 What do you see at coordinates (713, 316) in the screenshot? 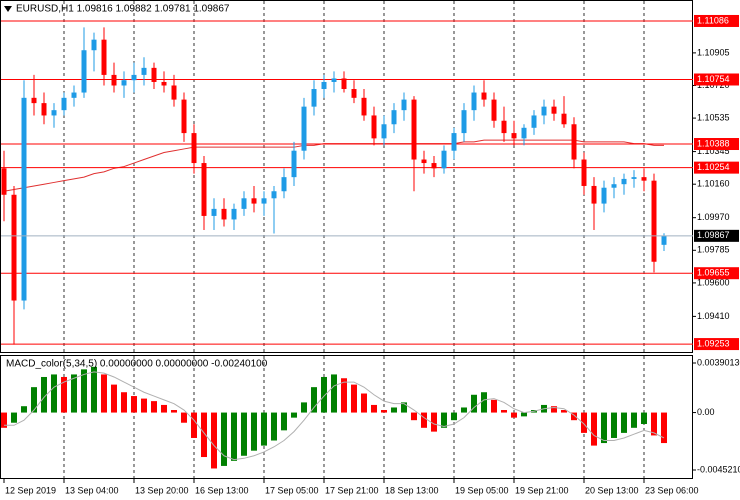
I see `y-tick-label: 1.09410` at bounding box center [713, 316].